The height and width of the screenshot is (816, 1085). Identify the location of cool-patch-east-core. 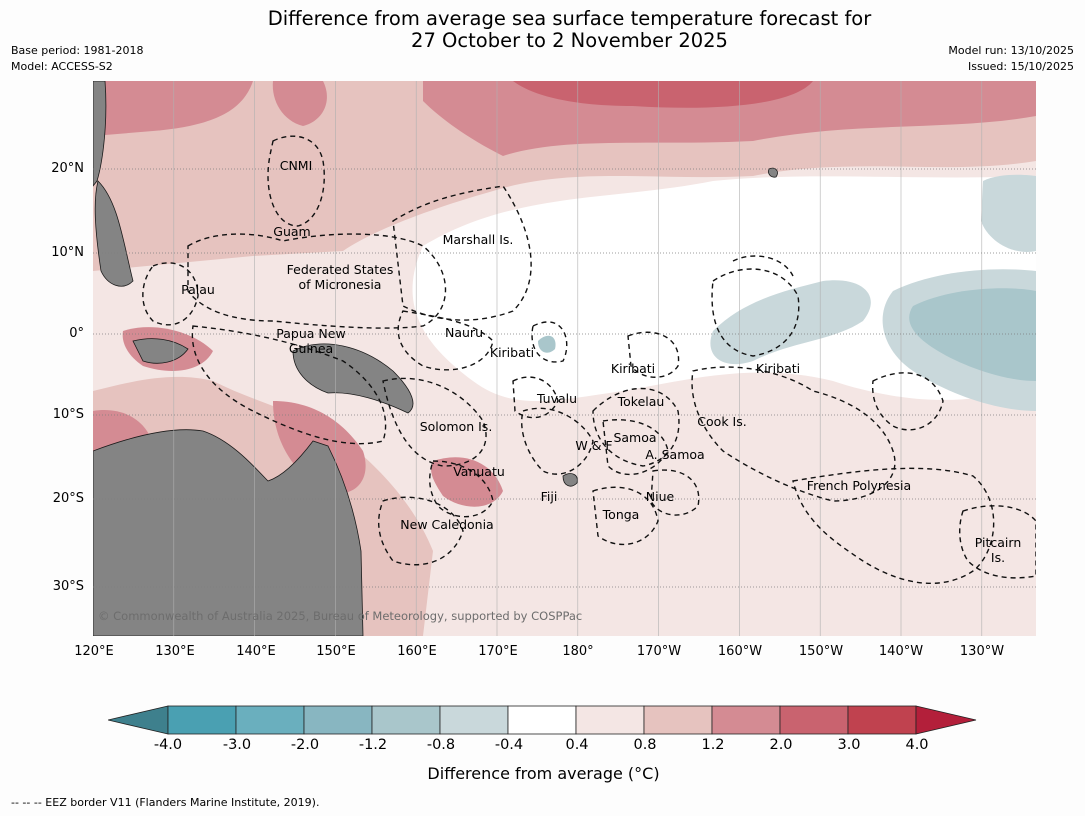
(972, 334).